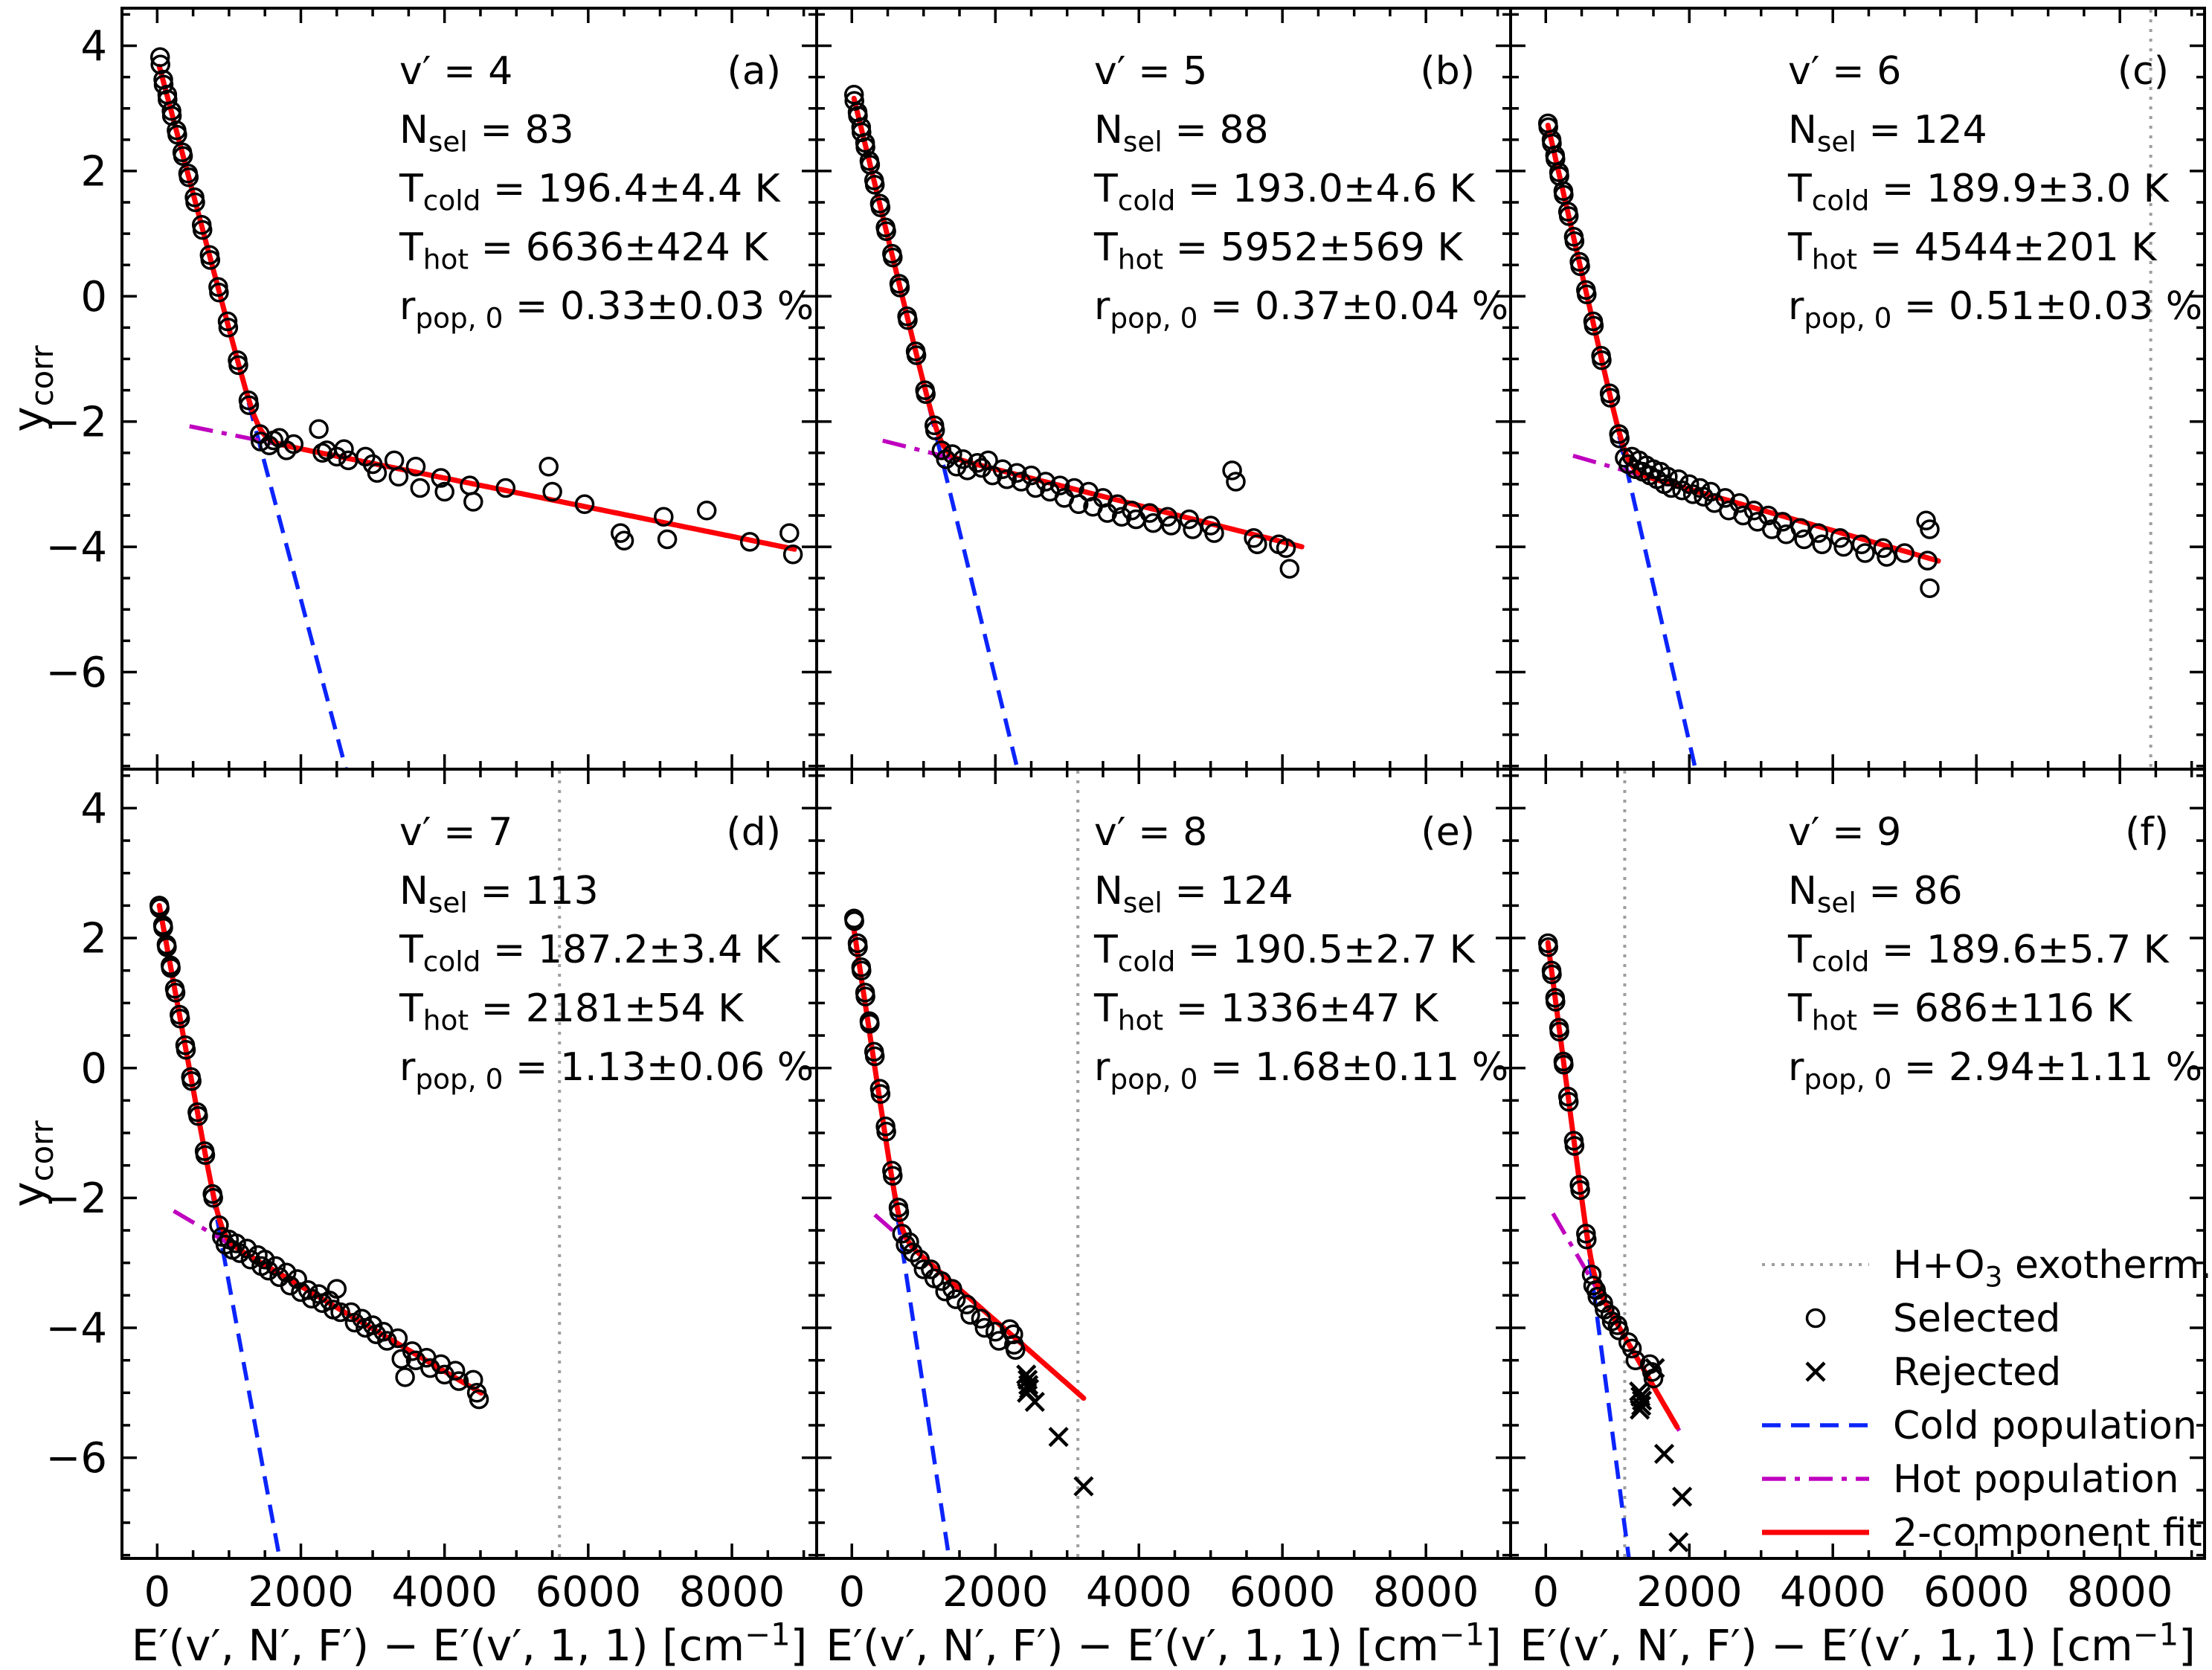  I want to click on annotation-line: Nsel​ = 113, so click(499, 894).